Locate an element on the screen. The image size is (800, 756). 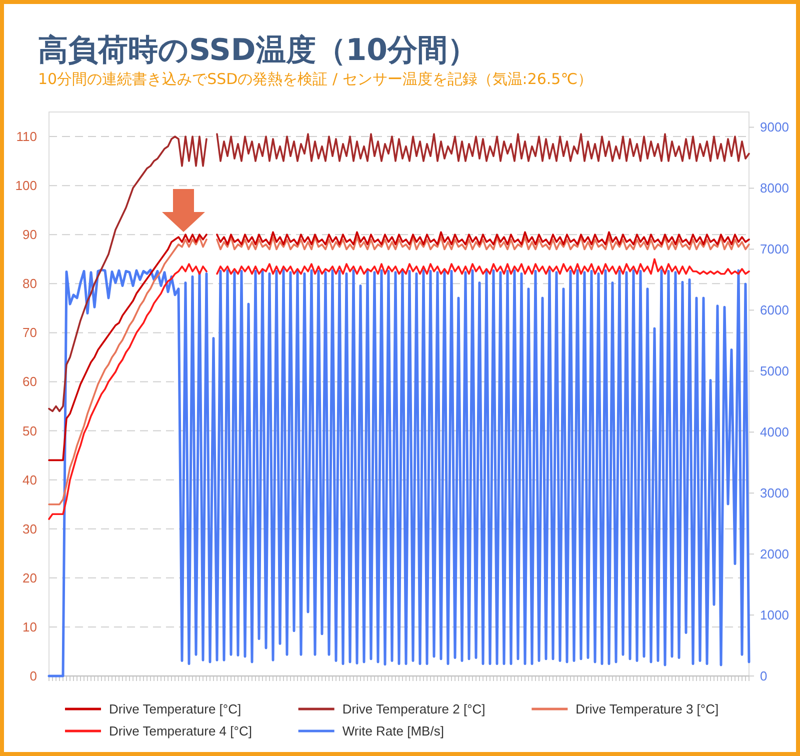
subtitle: 10分間の連続書き込みでSSDの発熱を検証 / センサー温度を記録（気温:26.5℃） is located at coordinates (315, 79).